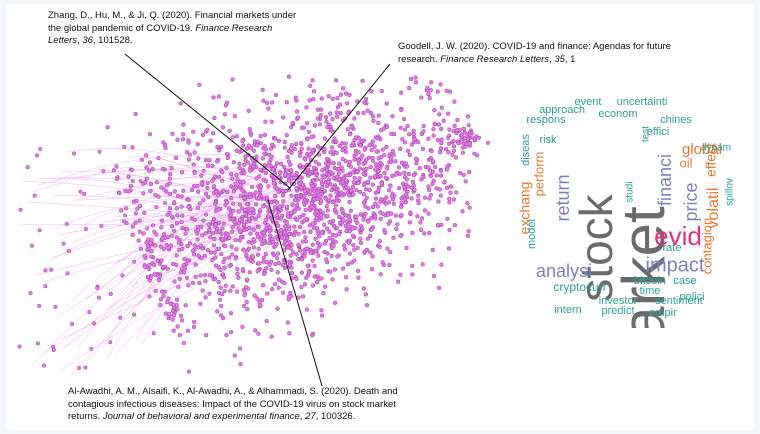 This screenshot has height=434, width=760. What do you see at coordinates (559, 59) in the screenshot?
I see `citation-goodell-volume: 35` at bounding box center [559, 59].